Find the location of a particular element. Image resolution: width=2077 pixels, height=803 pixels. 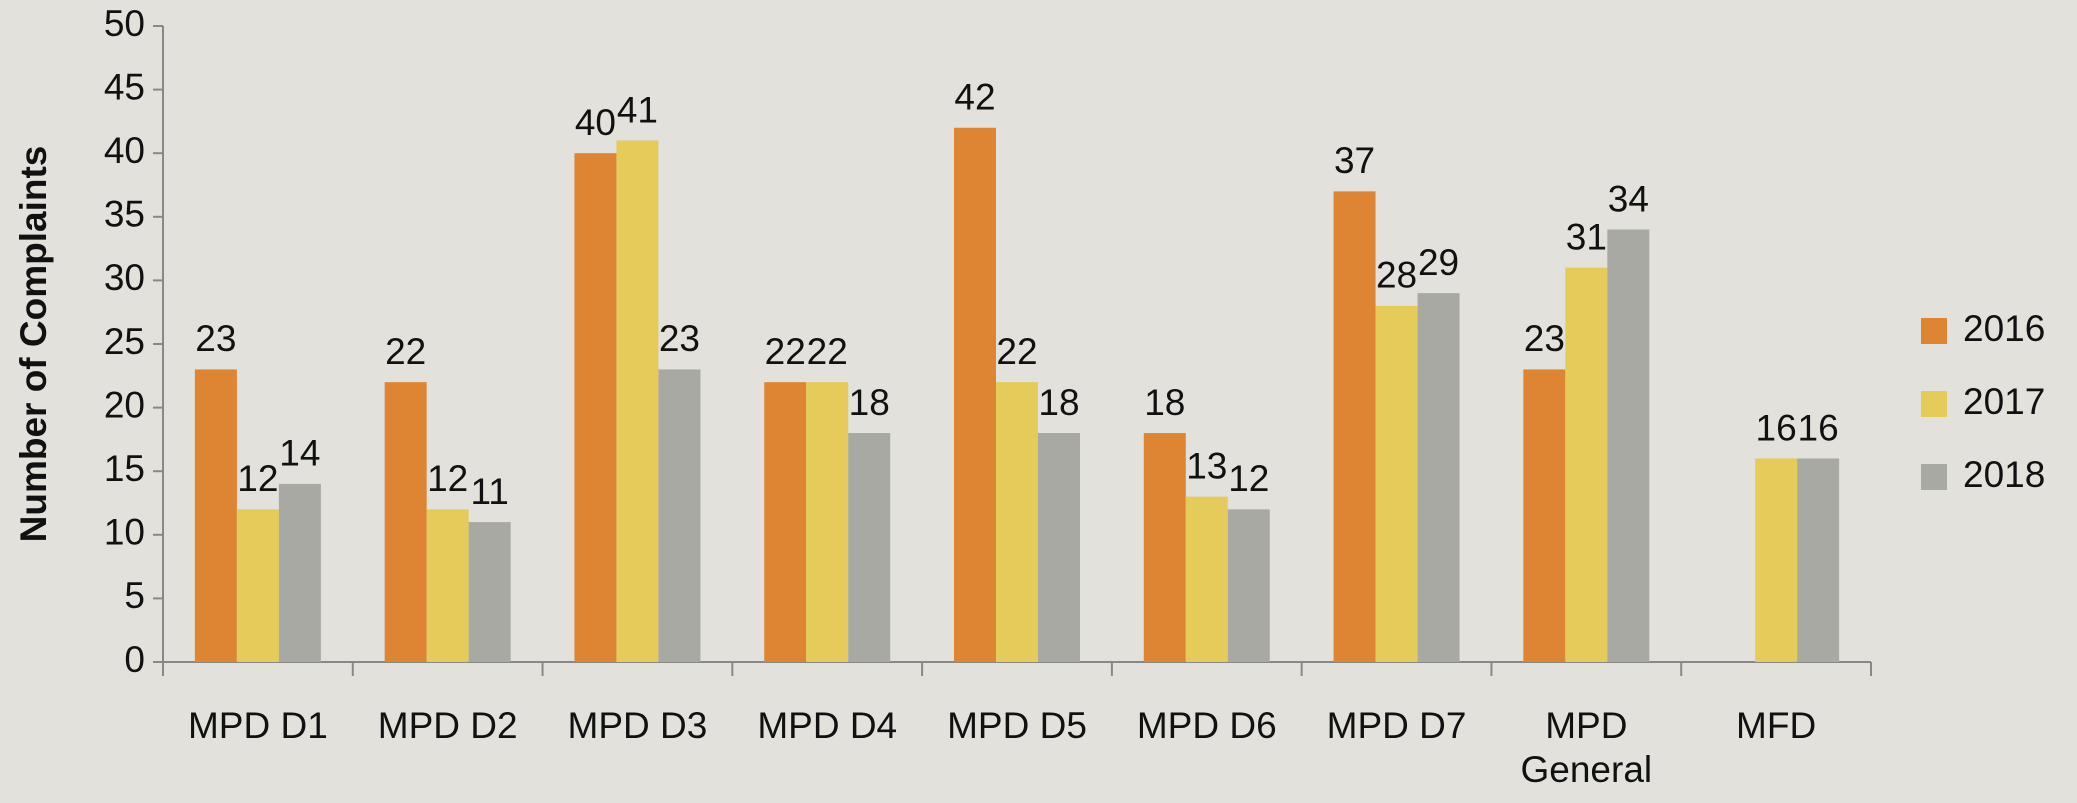

x-tick-label: MPD D4 is located at coordinates (827, 725).